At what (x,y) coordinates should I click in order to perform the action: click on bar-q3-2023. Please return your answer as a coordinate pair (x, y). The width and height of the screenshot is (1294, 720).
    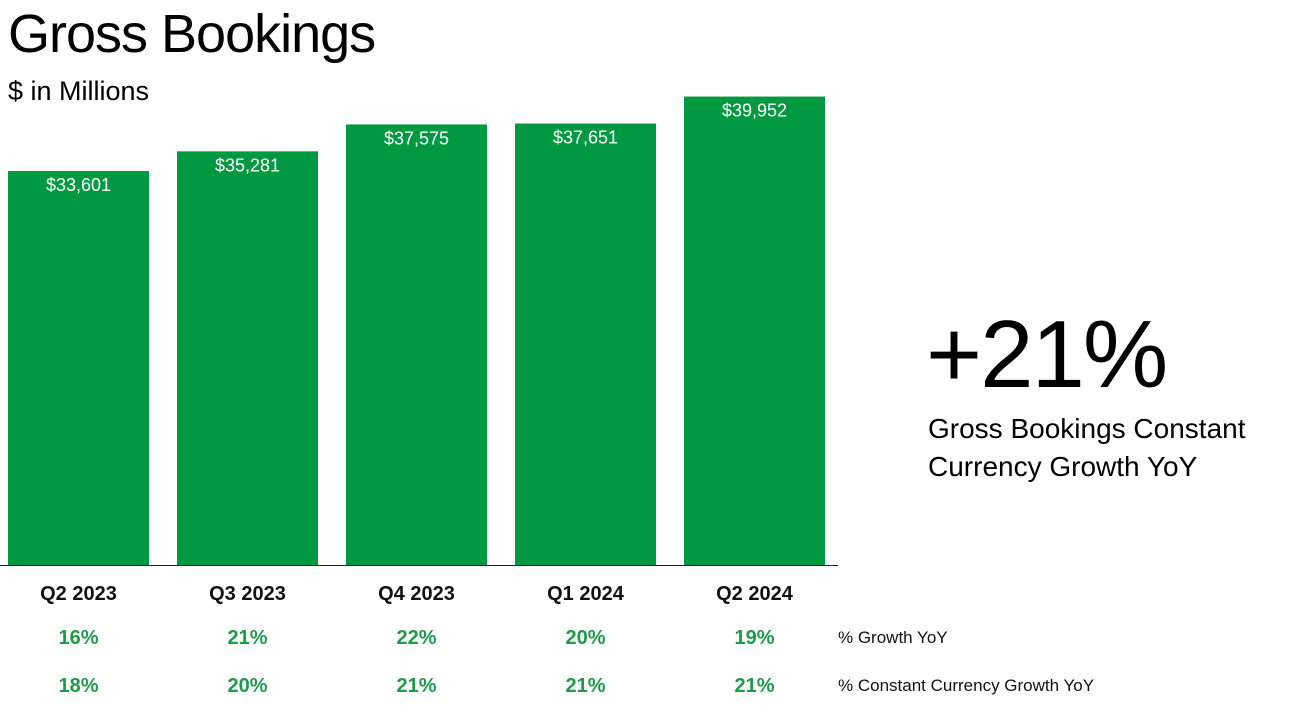
    Looking at the image, I should click on (247, 358).